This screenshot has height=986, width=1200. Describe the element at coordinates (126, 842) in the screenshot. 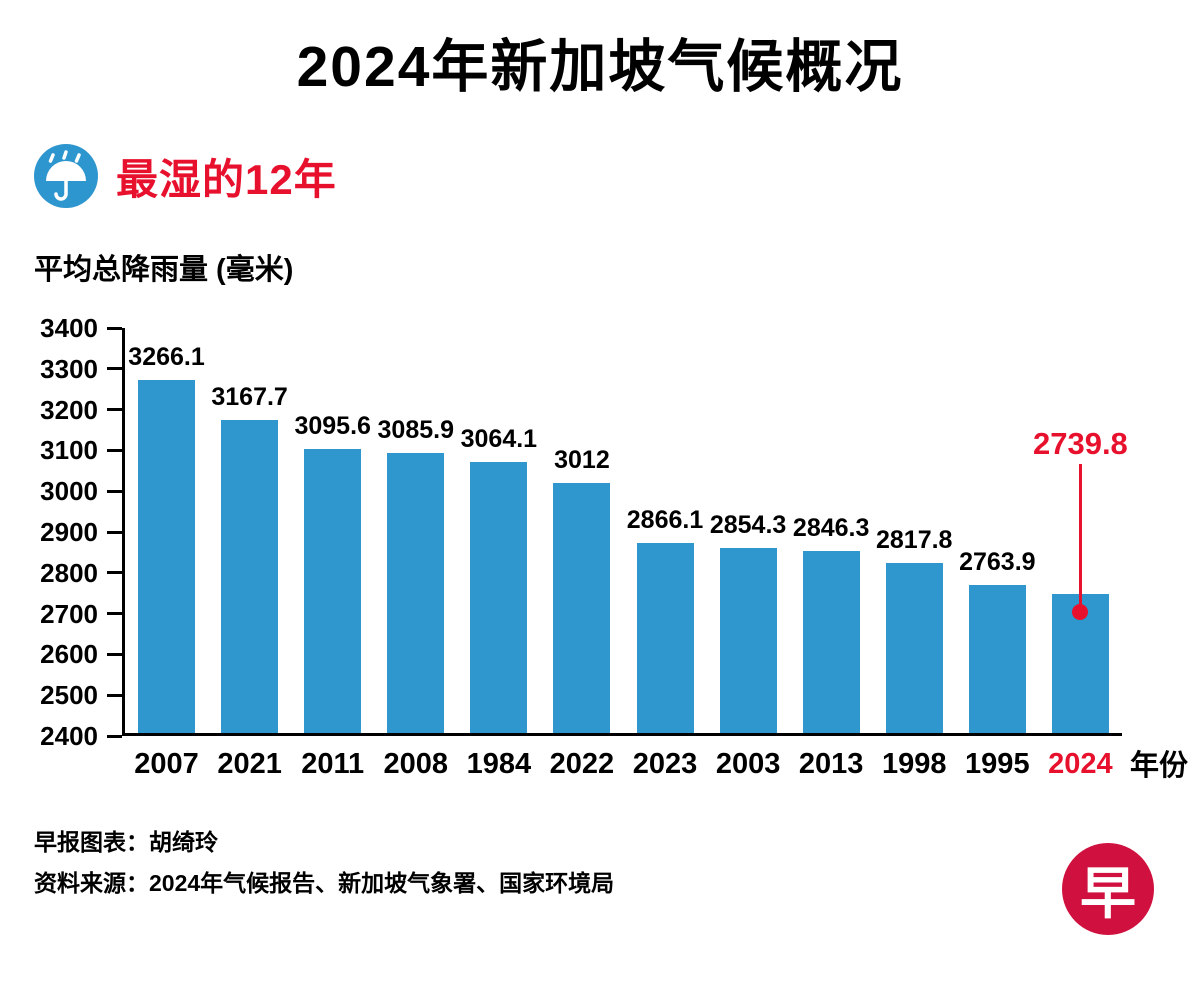

I see `chart-credit: 早报图表：胡绮玲` at that location.